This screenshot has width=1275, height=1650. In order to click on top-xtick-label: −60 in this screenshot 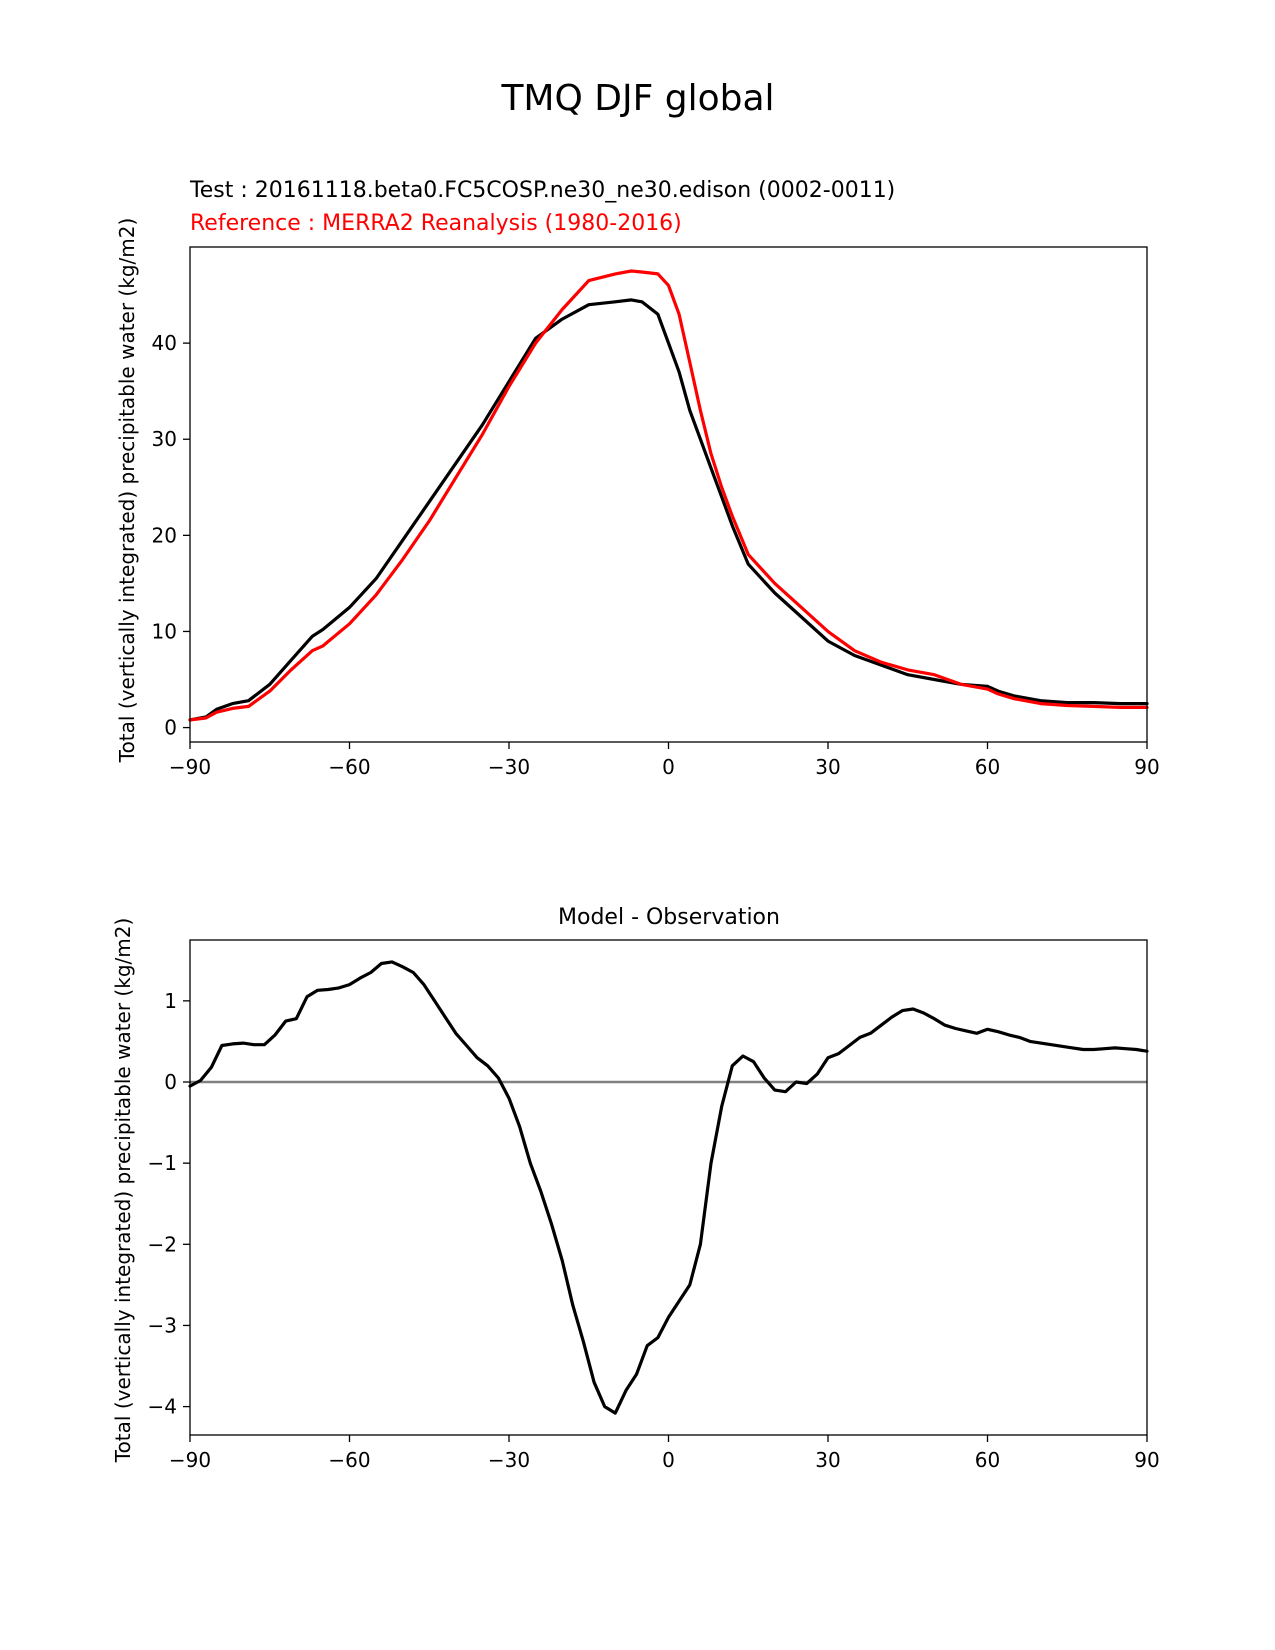, I will do `click(349, 767)`.